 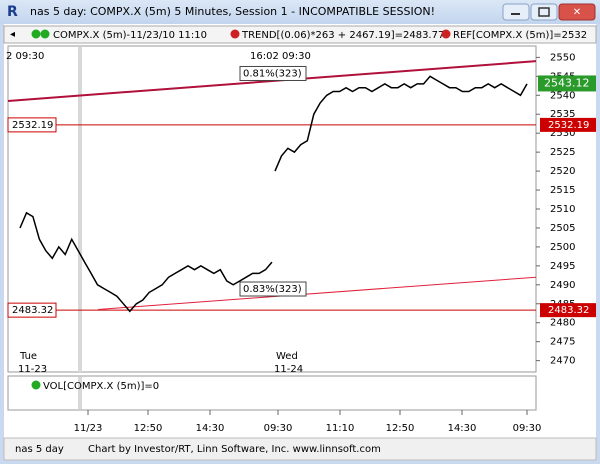 I want to click on toolbar-arrow: ◂, so click(x=12, y=34).